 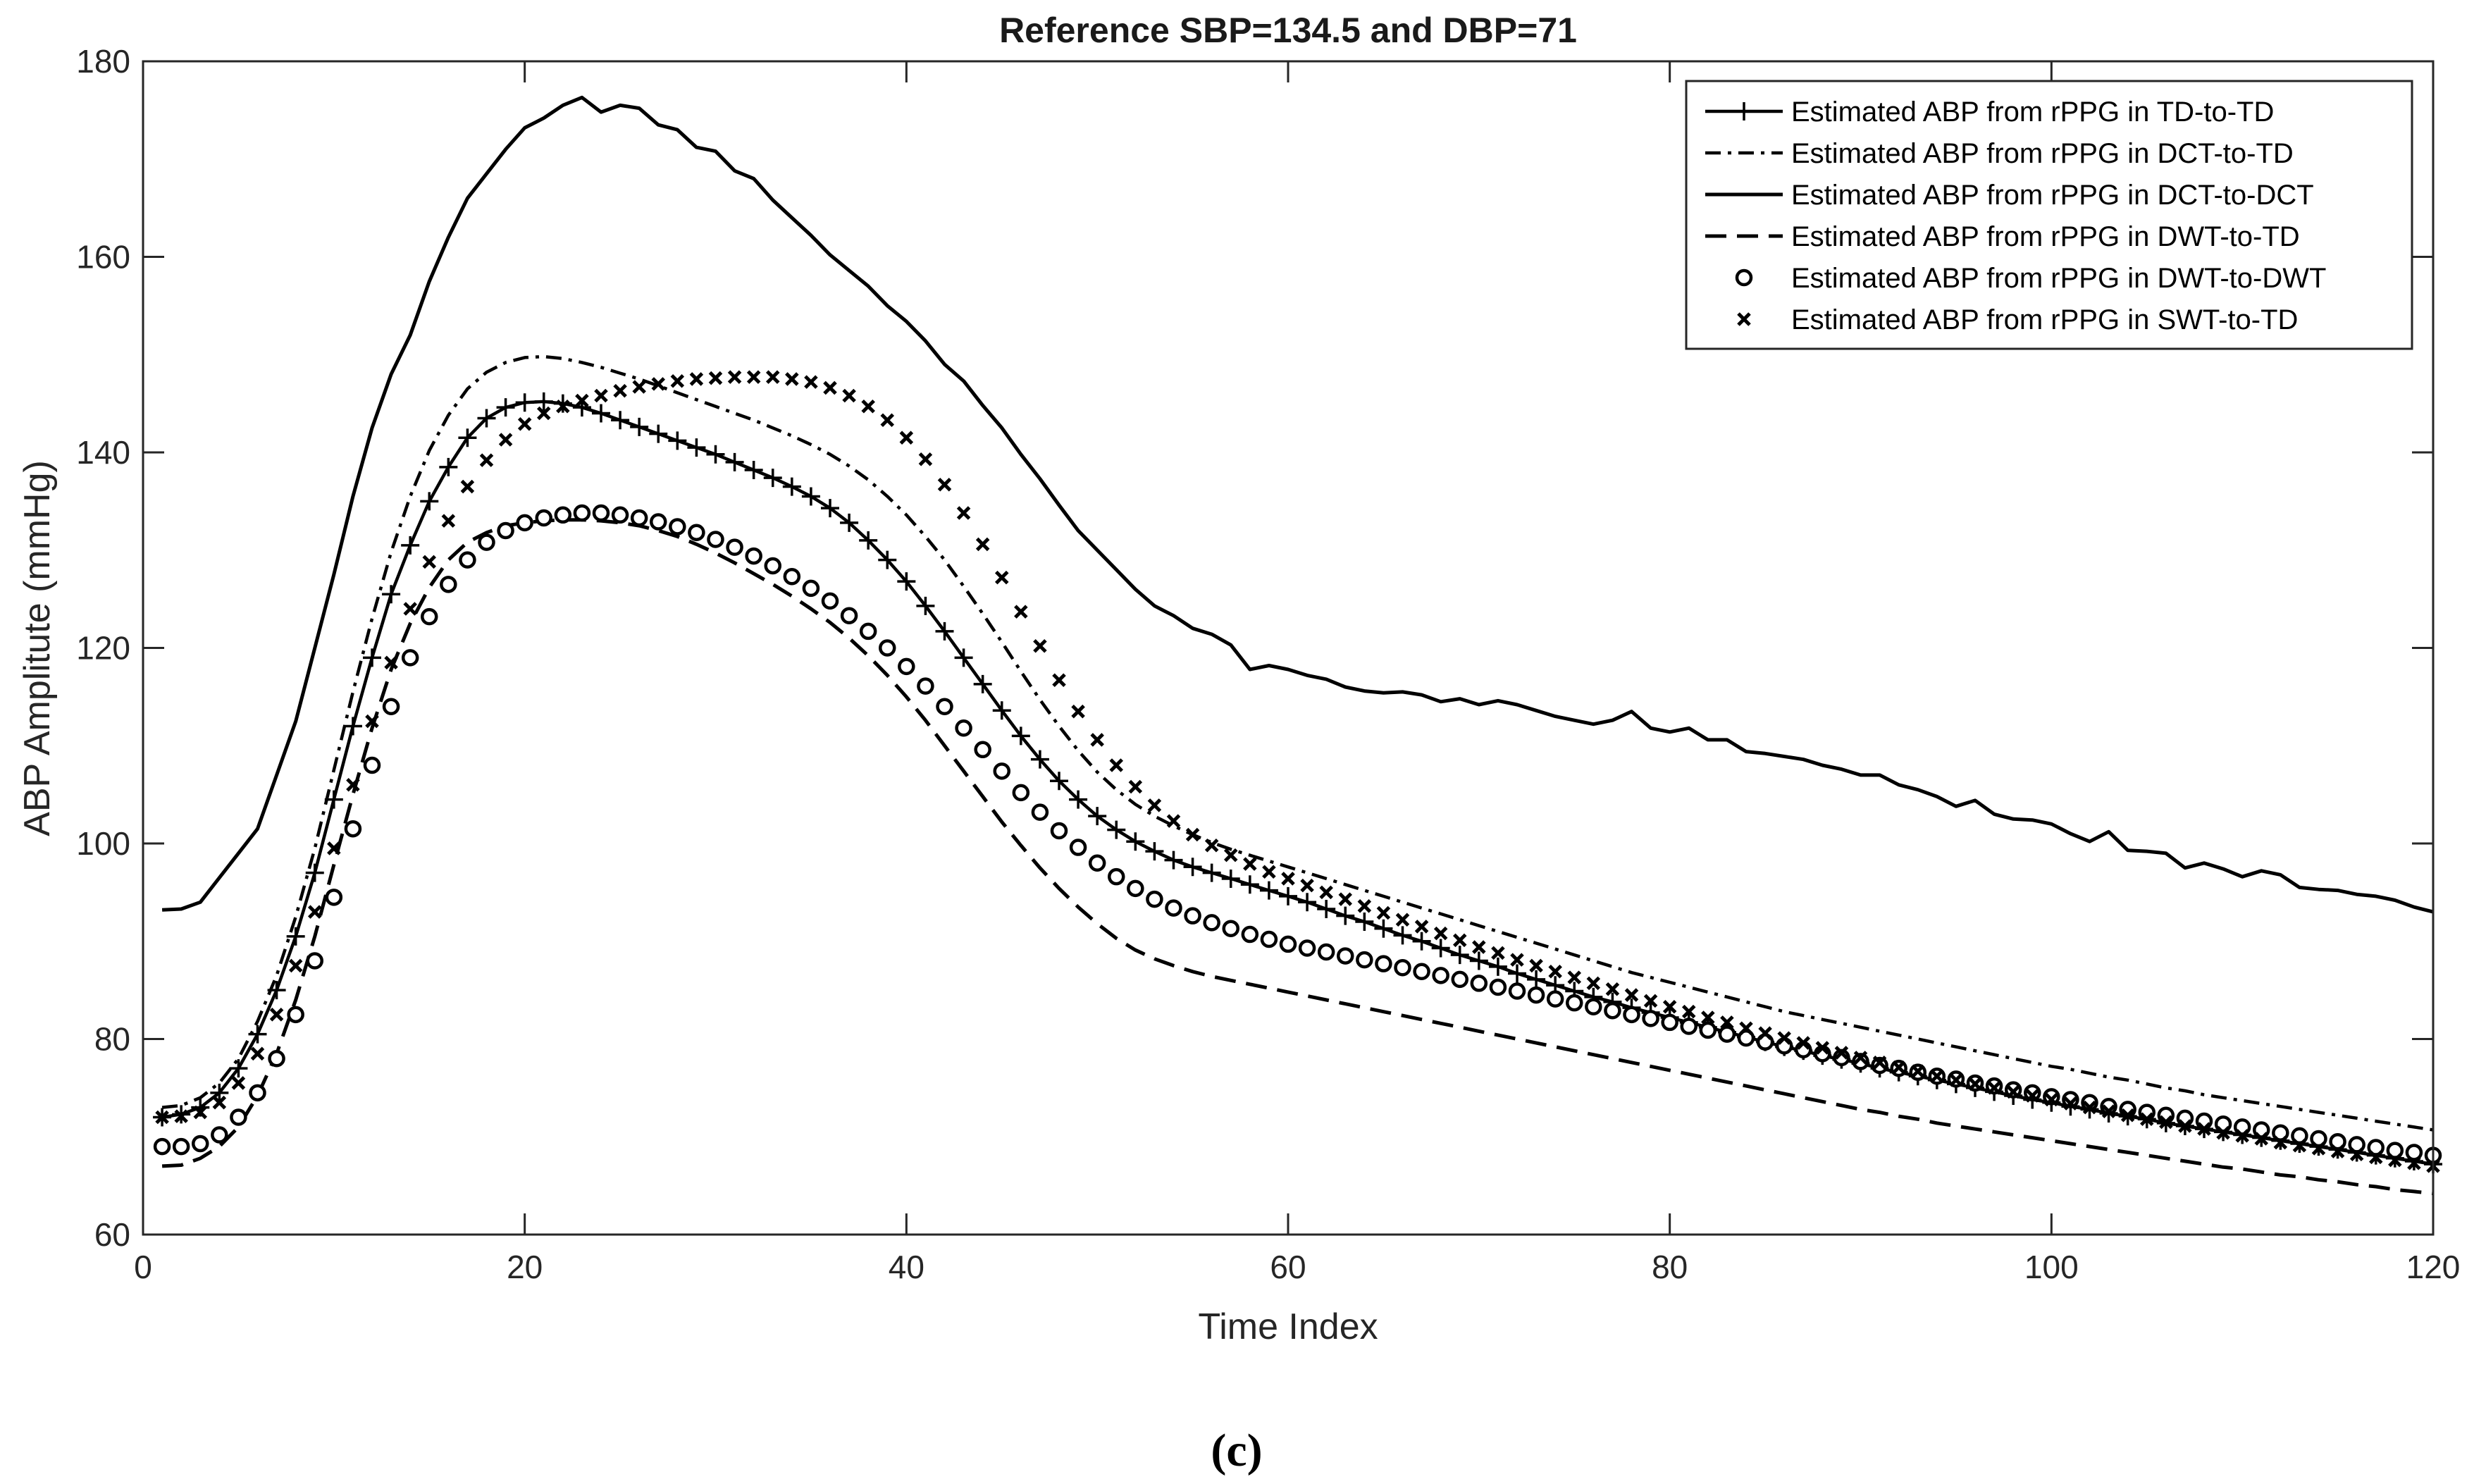 I want to click on legend-x-marker, so click(x=1744, y=319).